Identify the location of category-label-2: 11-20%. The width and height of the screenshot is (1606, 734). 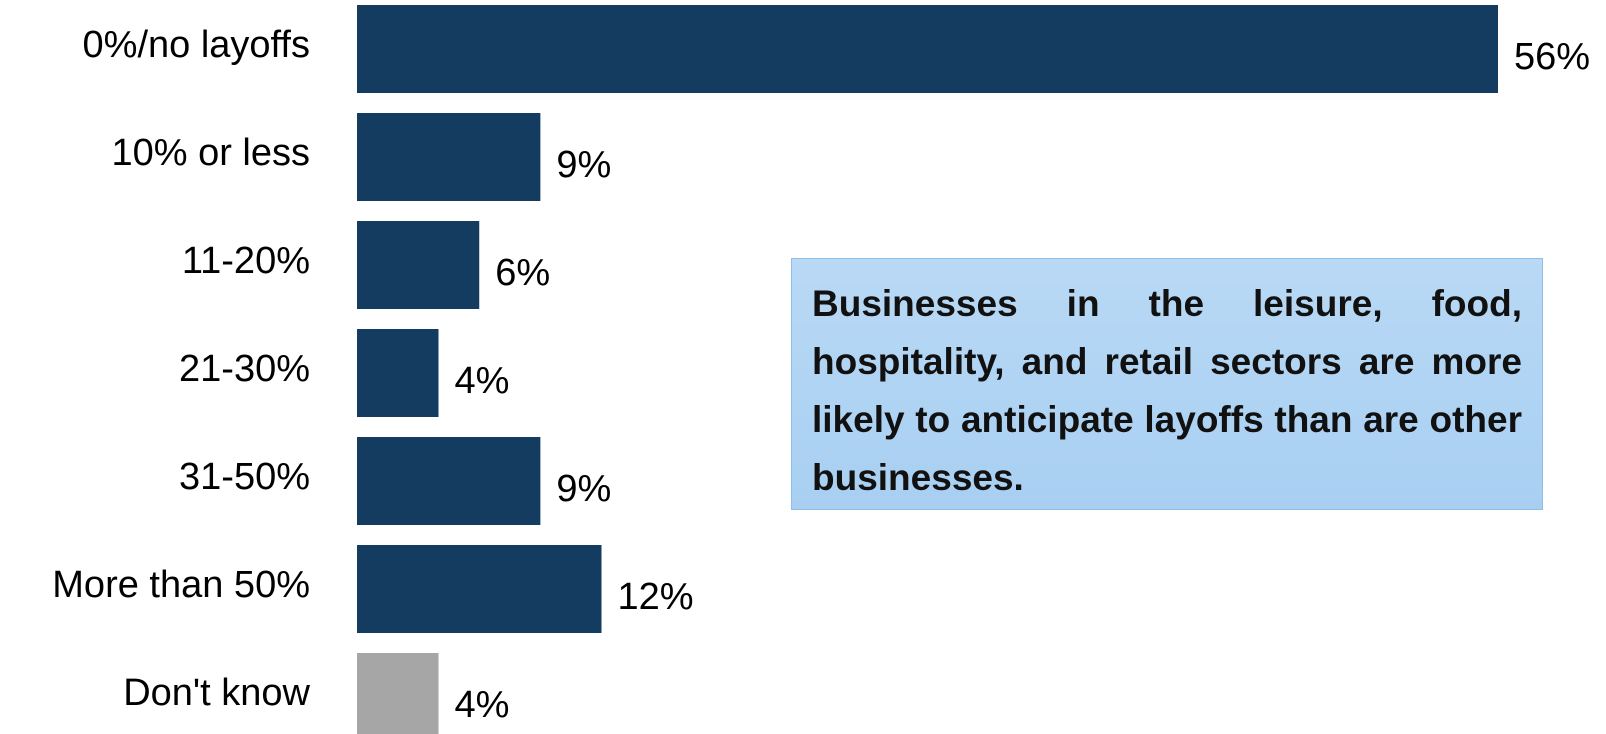
(246, 261).